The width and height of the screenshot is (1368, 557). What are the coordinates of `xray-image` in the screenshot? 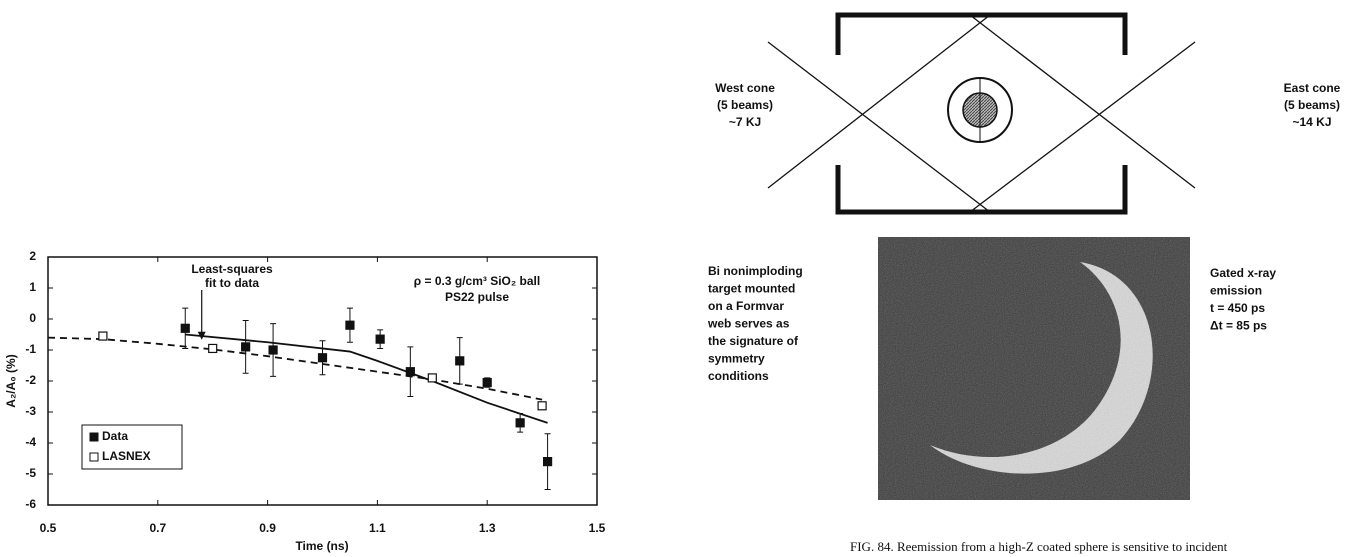 It's located at (1034, 368).